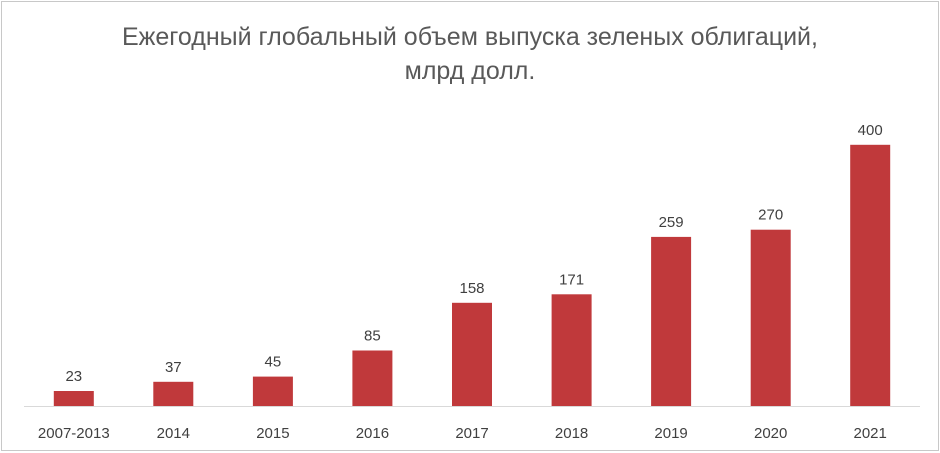 This screenshot has width=940, height=453. Describe the element at coordinates (173, 433) in the screenshot. I see `category-label-2014: 2014` at that location.